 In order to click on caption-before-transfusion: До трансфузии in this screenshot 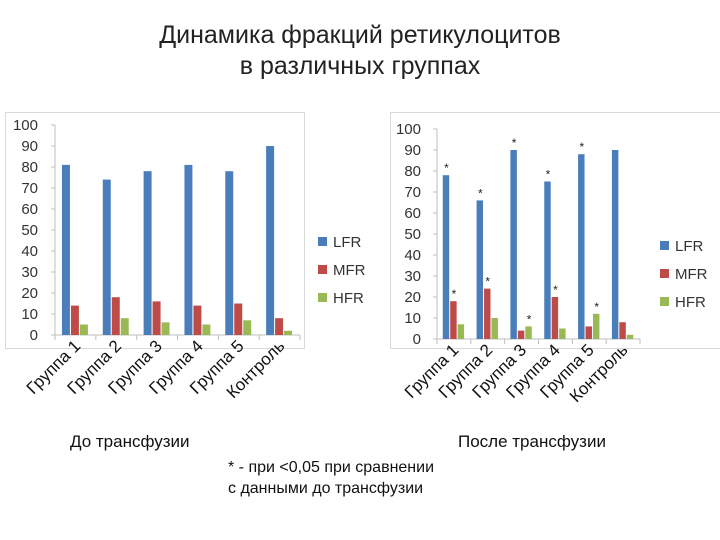, I will do `click(130, 441)`.